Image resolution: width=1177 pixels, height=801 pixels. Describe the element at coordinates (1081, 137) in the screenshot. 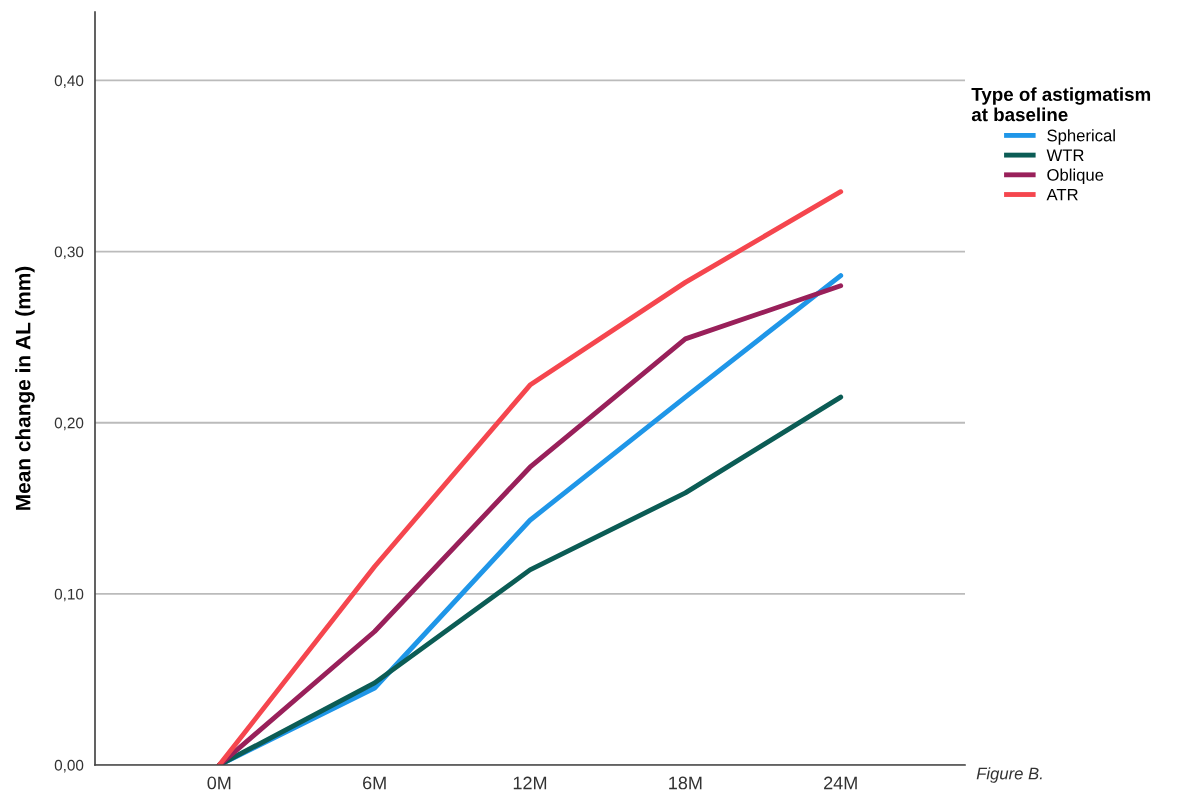

I see `legend-label: Spherical` at that location.